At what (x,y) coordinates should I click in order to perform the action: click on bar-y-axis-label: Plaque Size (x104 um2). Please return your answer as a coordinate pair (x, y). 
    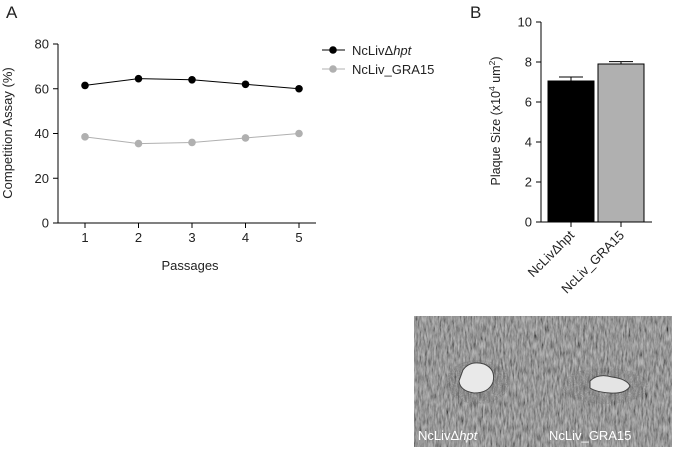
    Looking at the image, I should click on (495, 121).